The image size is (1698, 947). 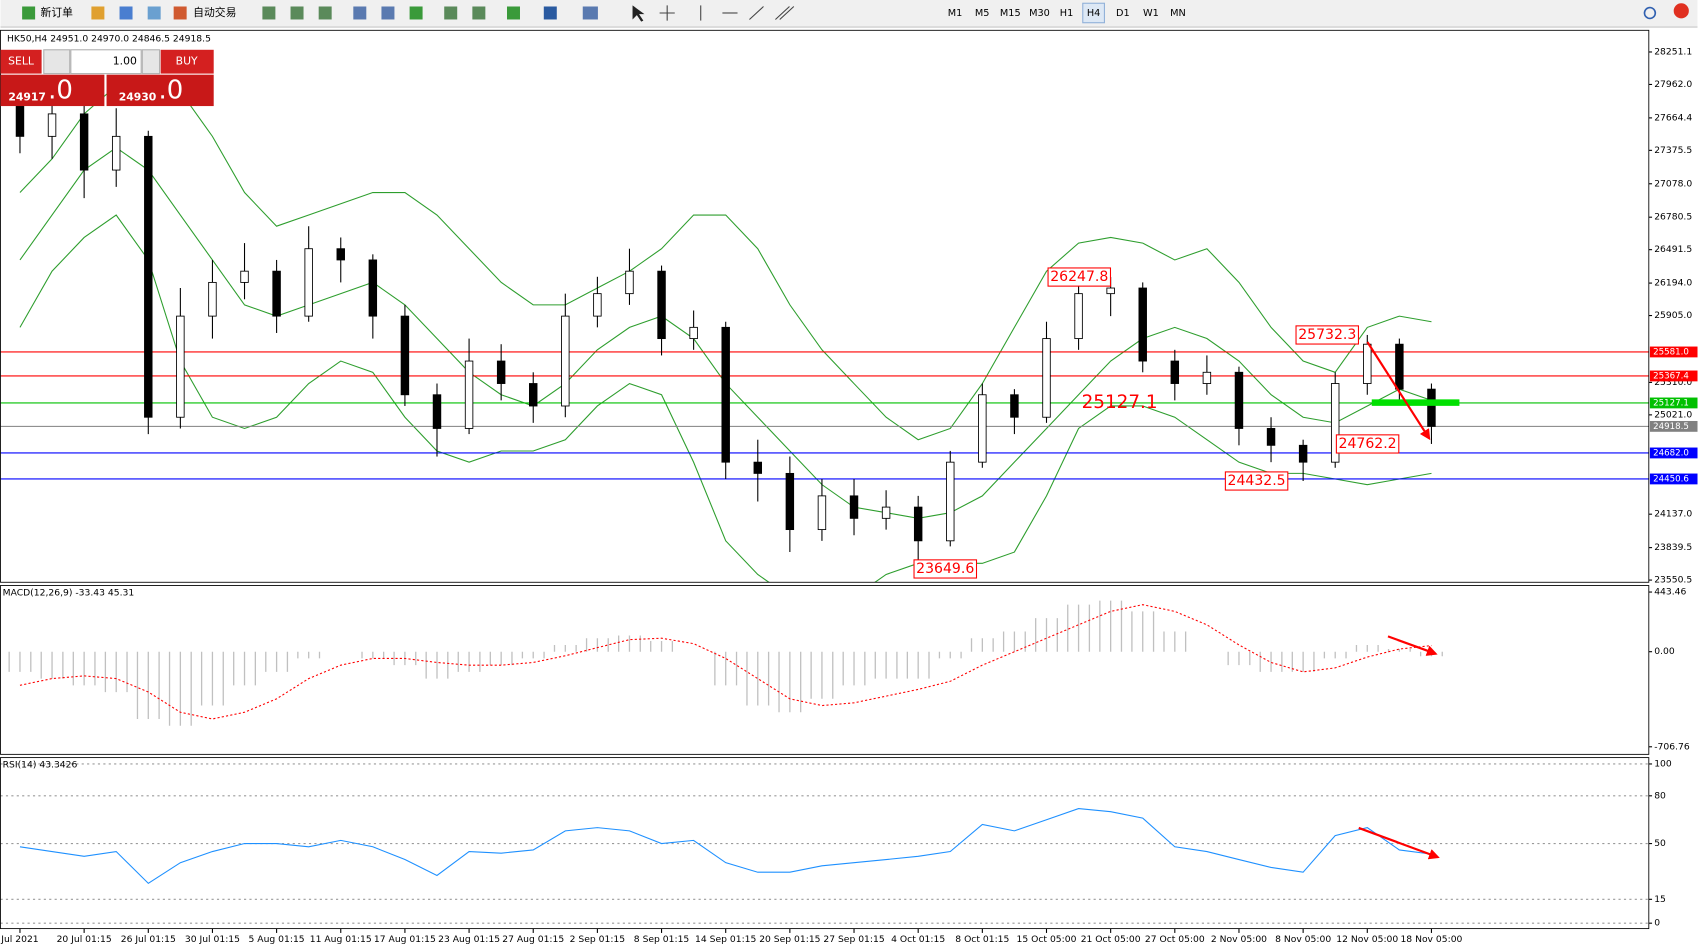 What do you see at coordinates (590, 13) in the screenshot?
I see `templates` at bounding box center [590, 13].